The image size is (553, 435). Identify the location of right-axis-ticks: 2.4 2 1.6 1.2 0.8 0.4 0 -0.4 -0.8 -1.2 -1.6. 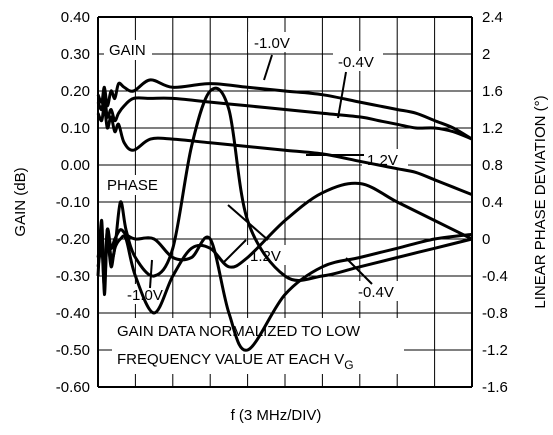
(495, 202).